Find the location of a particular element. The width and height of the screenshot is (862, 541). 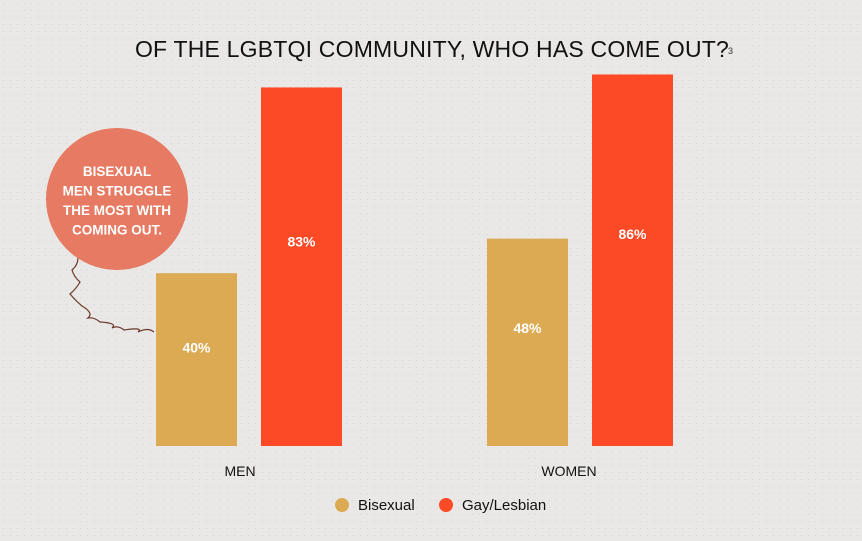

value-label-group: 40% 83% 48% 86% is located at coordinates (414, 290).